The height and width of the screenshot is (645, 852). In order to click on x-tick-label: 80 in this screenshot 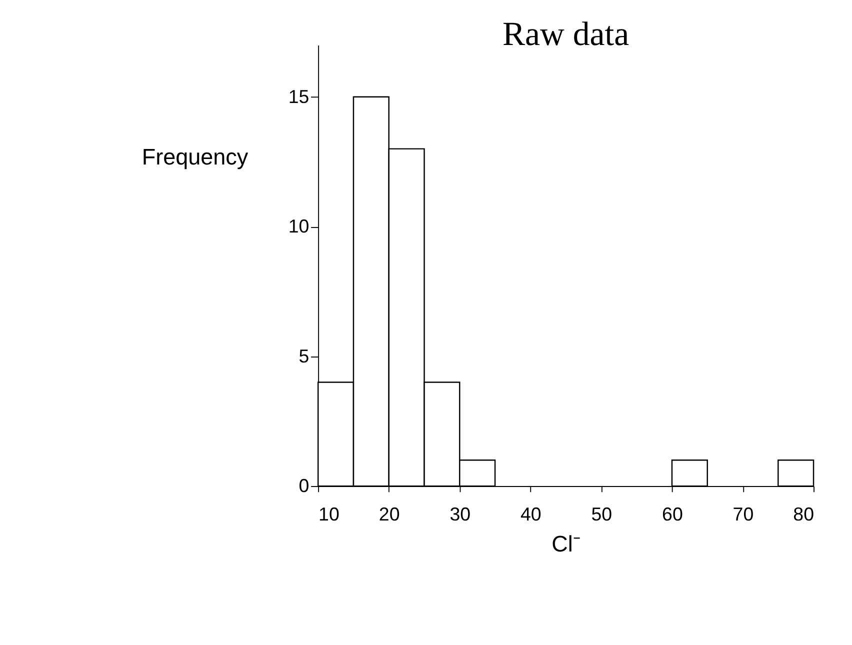, I will do `click(803, 513)`.